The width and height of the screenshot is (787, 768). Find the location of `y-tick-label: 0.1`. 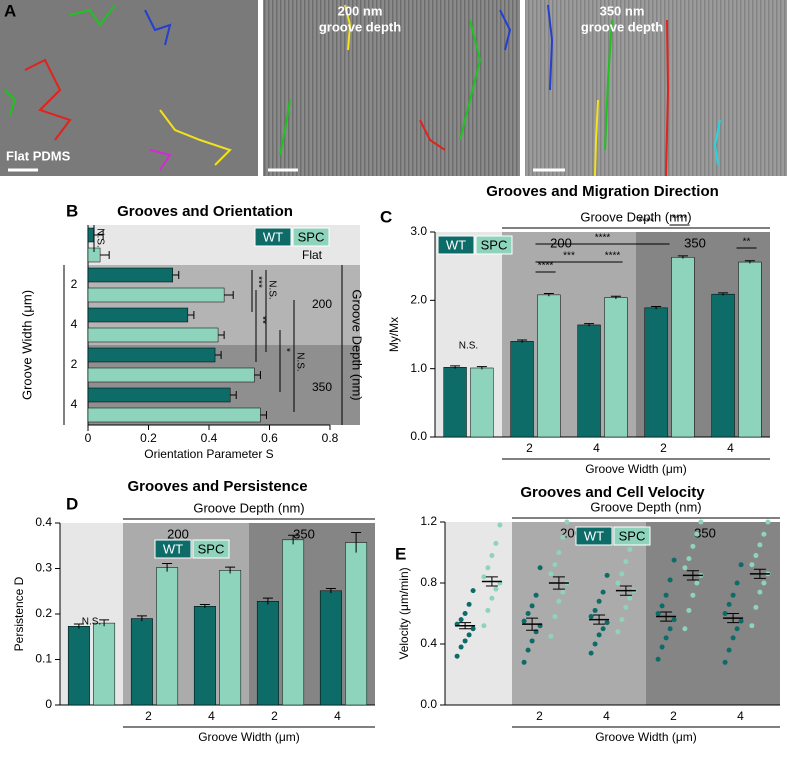

y-tick-label: 0.1 is located at coordinates (43, 659).